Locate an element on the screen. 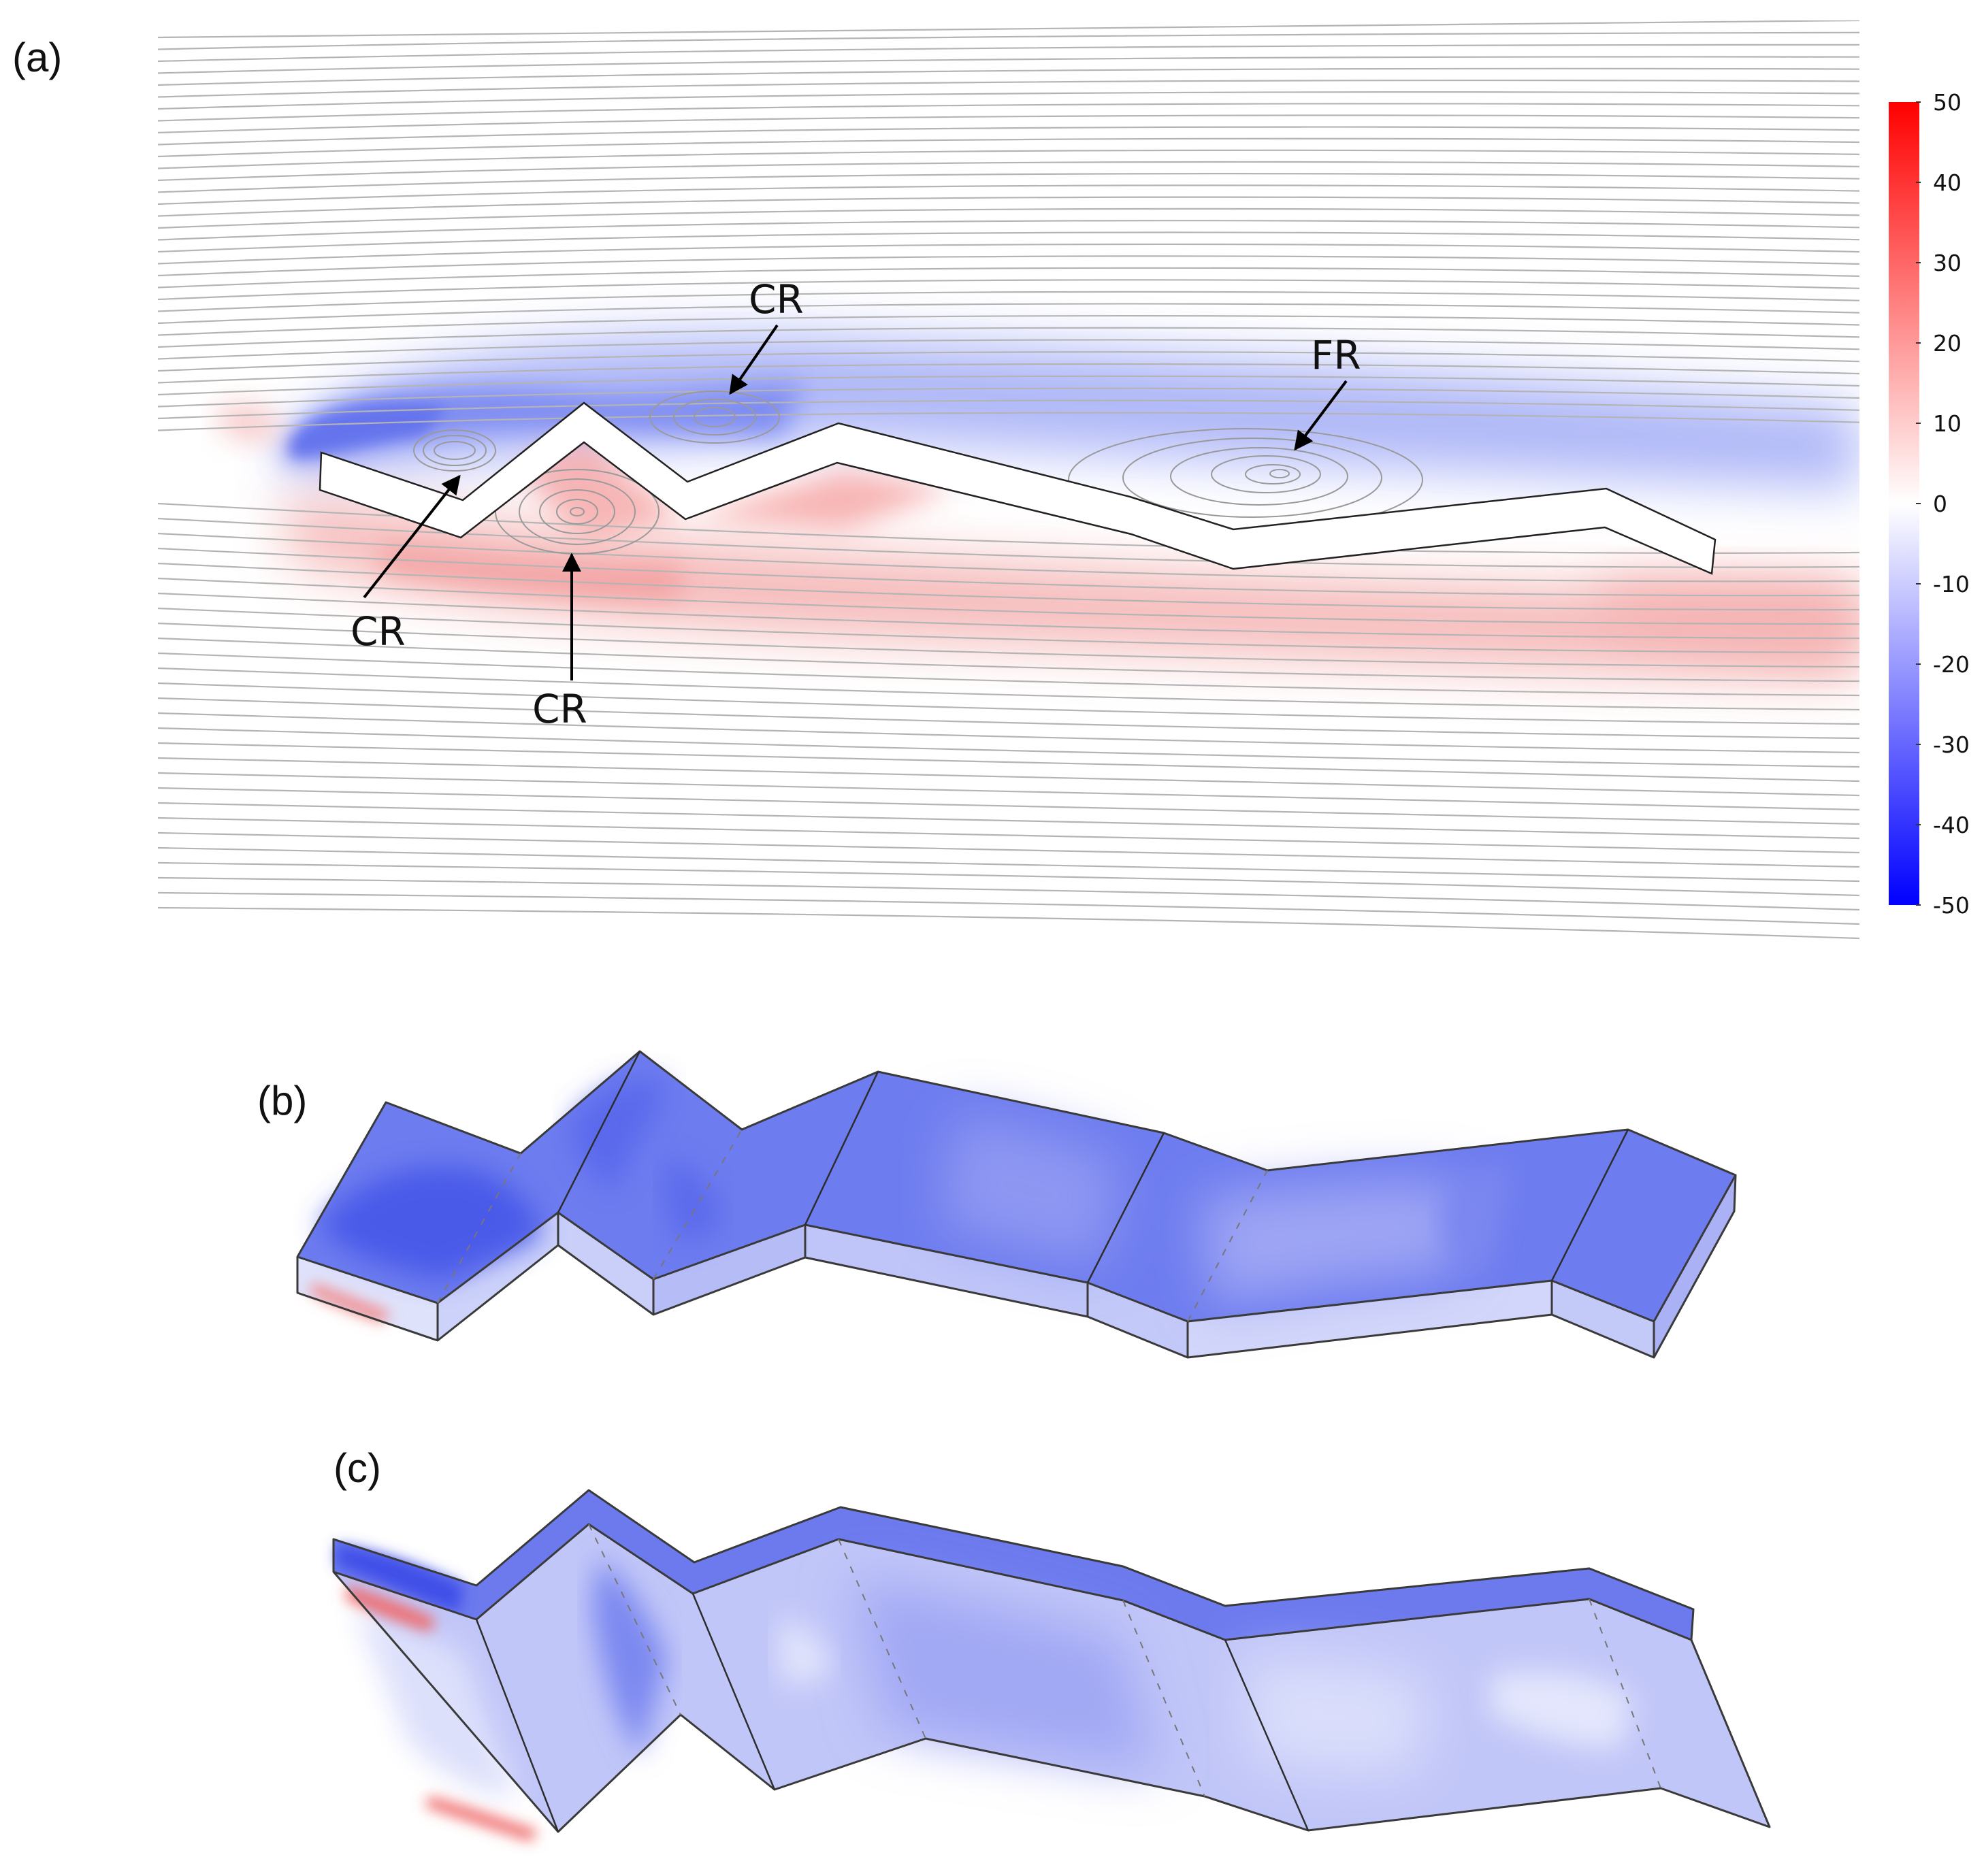  colorbar-tick-label: -50 is located at coordinates (1951, 906).